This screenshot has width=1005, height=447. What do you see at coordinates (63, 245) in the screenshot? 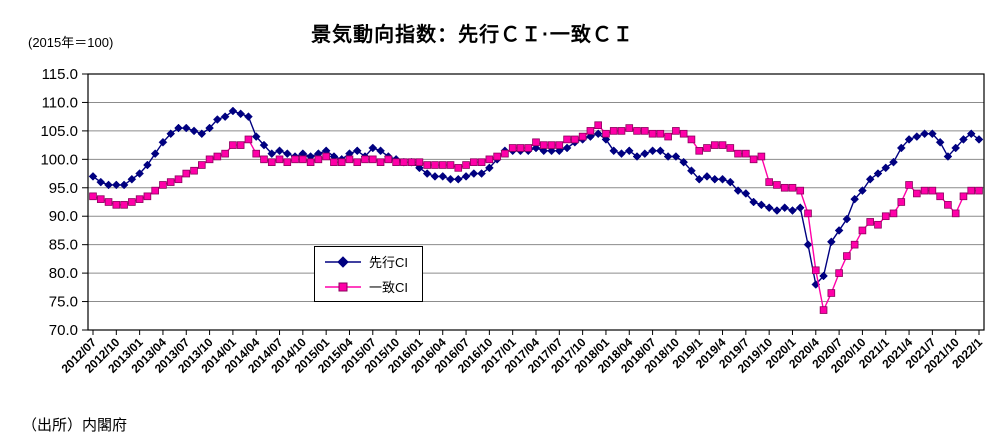
I see `y-tick-label: 85.0` at bounding box center [63, 245].